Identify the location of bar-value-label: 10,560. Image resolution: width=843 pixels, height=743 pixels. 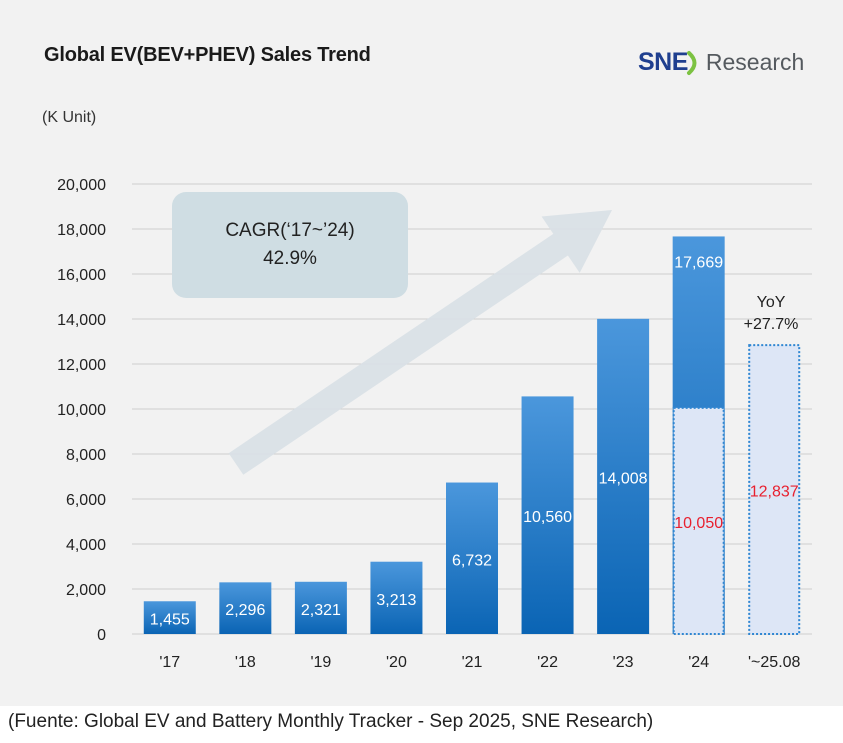
(547, 517).